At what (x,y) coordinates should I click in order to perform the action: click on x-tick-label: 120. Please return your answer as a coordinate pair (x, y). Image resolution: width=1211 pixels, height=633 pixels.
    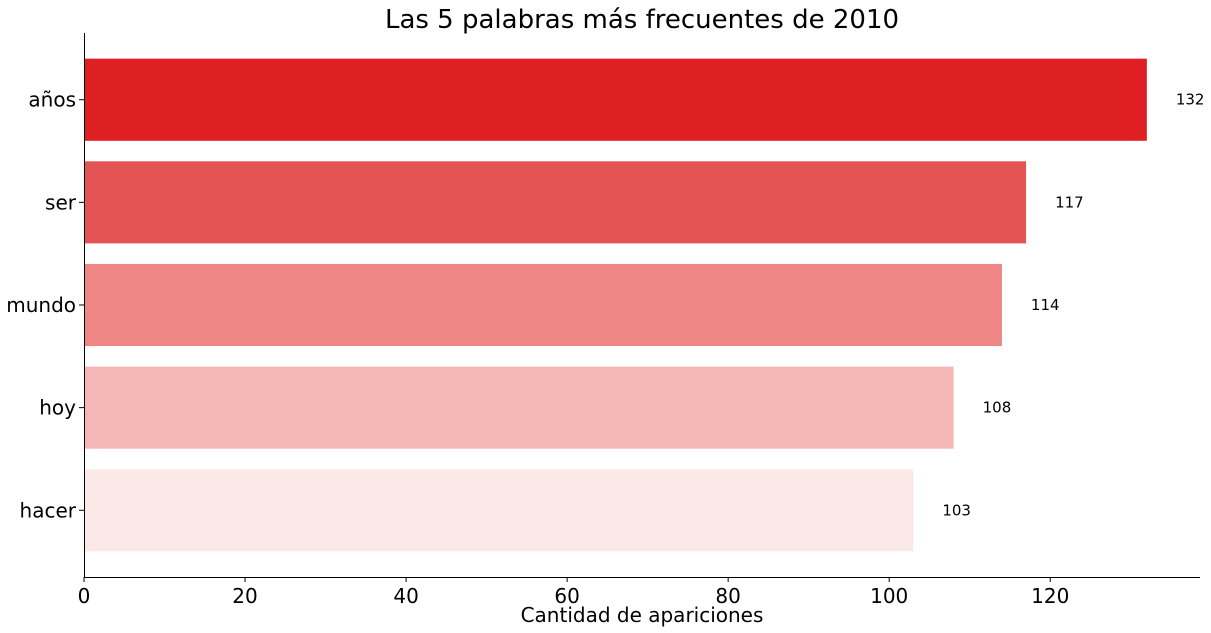
    Looking at the image, I should click on (1050, 596).